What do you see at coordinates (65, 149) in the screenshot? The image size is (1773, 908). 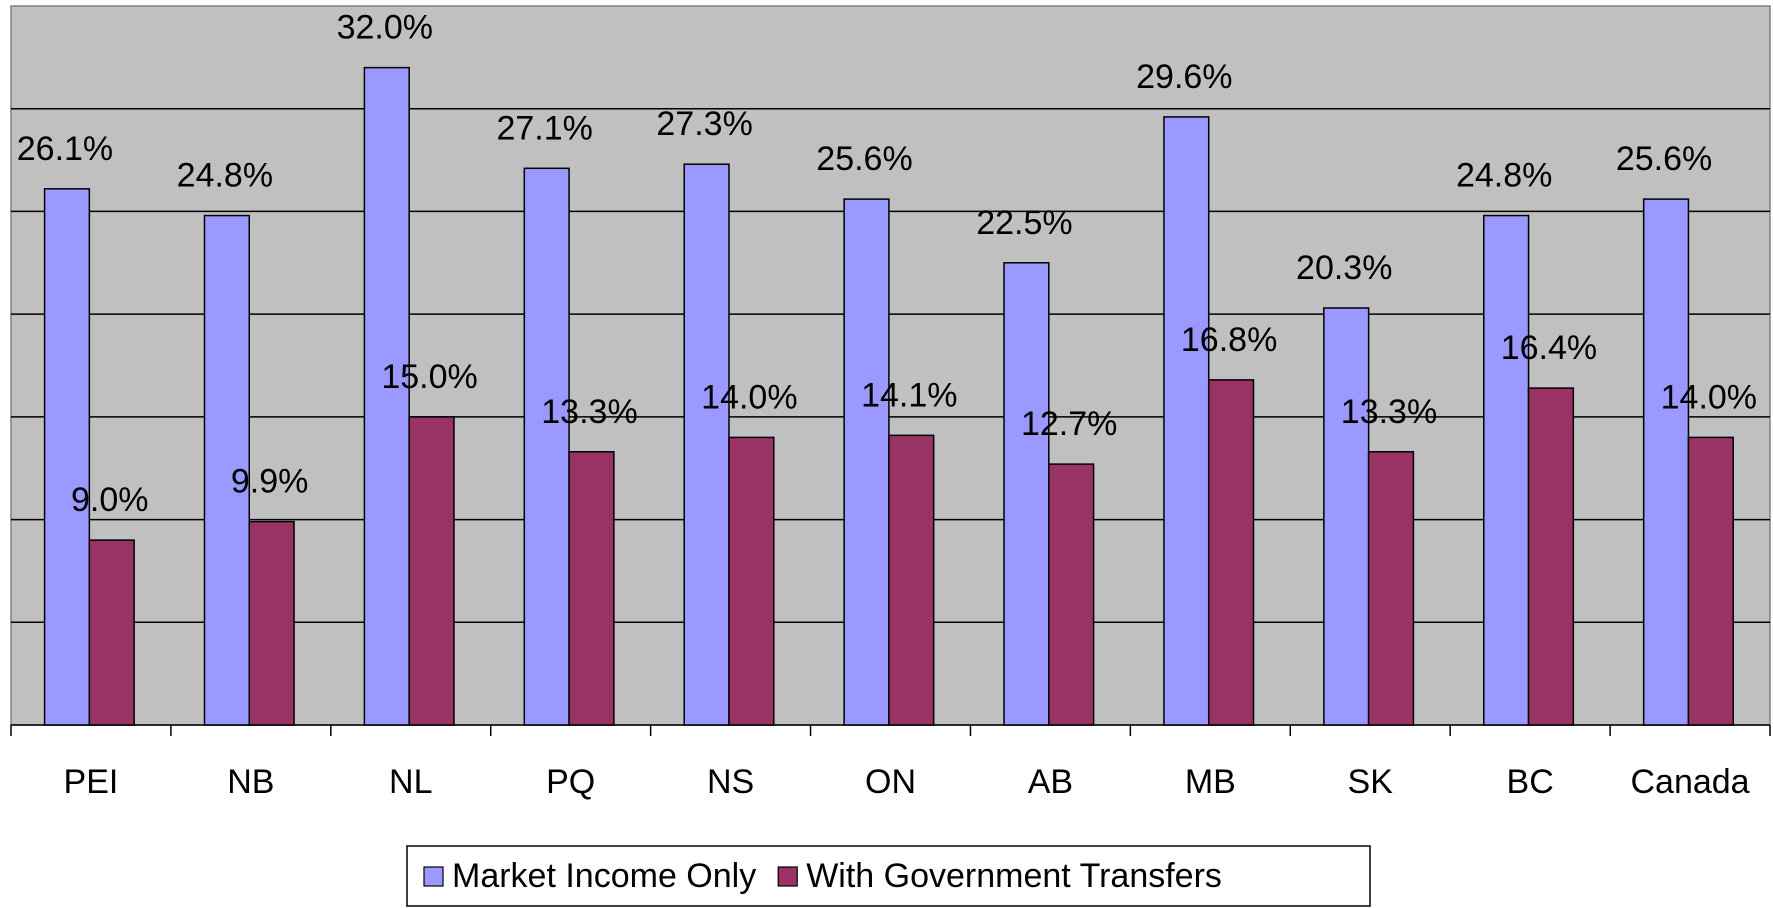 I see `data-label: 26.1%` at bounding box center [65, 149].